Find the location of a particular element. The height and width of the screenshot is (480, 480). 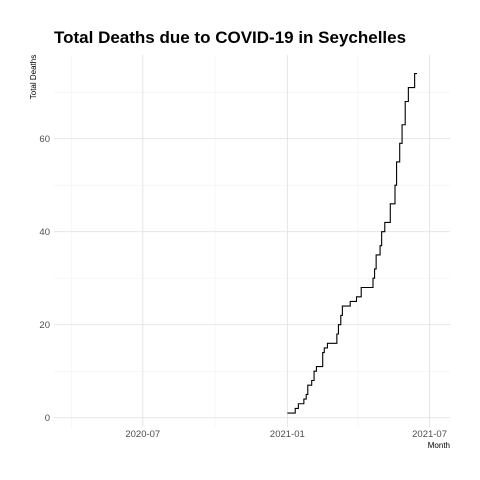

x-axis-title: Month is located at coordinates (439, 445).